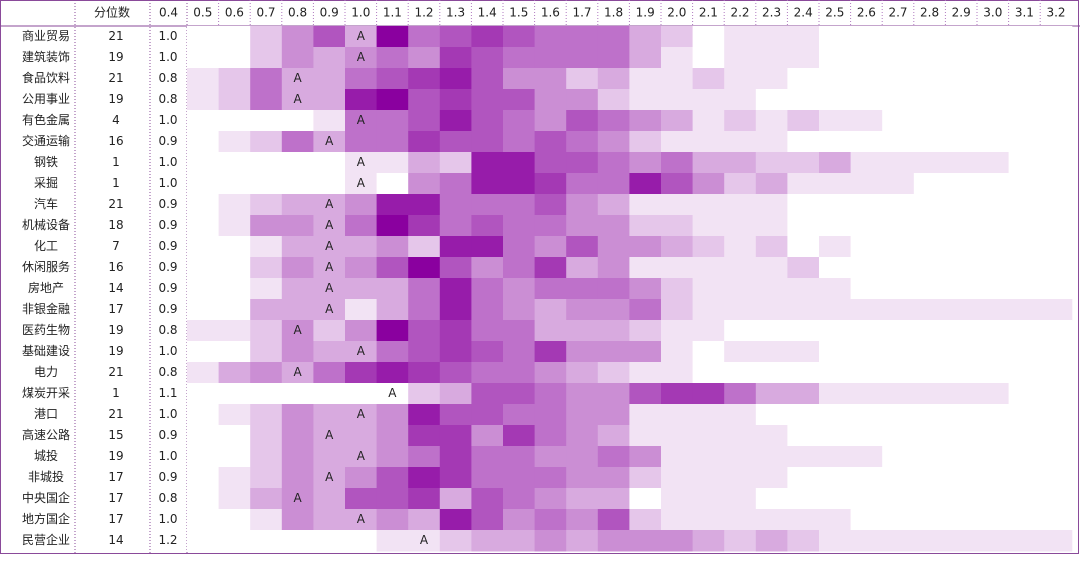  What do you see at coordinates (1055, 13) in the screenshot?
I see `header-column: 3.2` at bounding box center [1055, 13].